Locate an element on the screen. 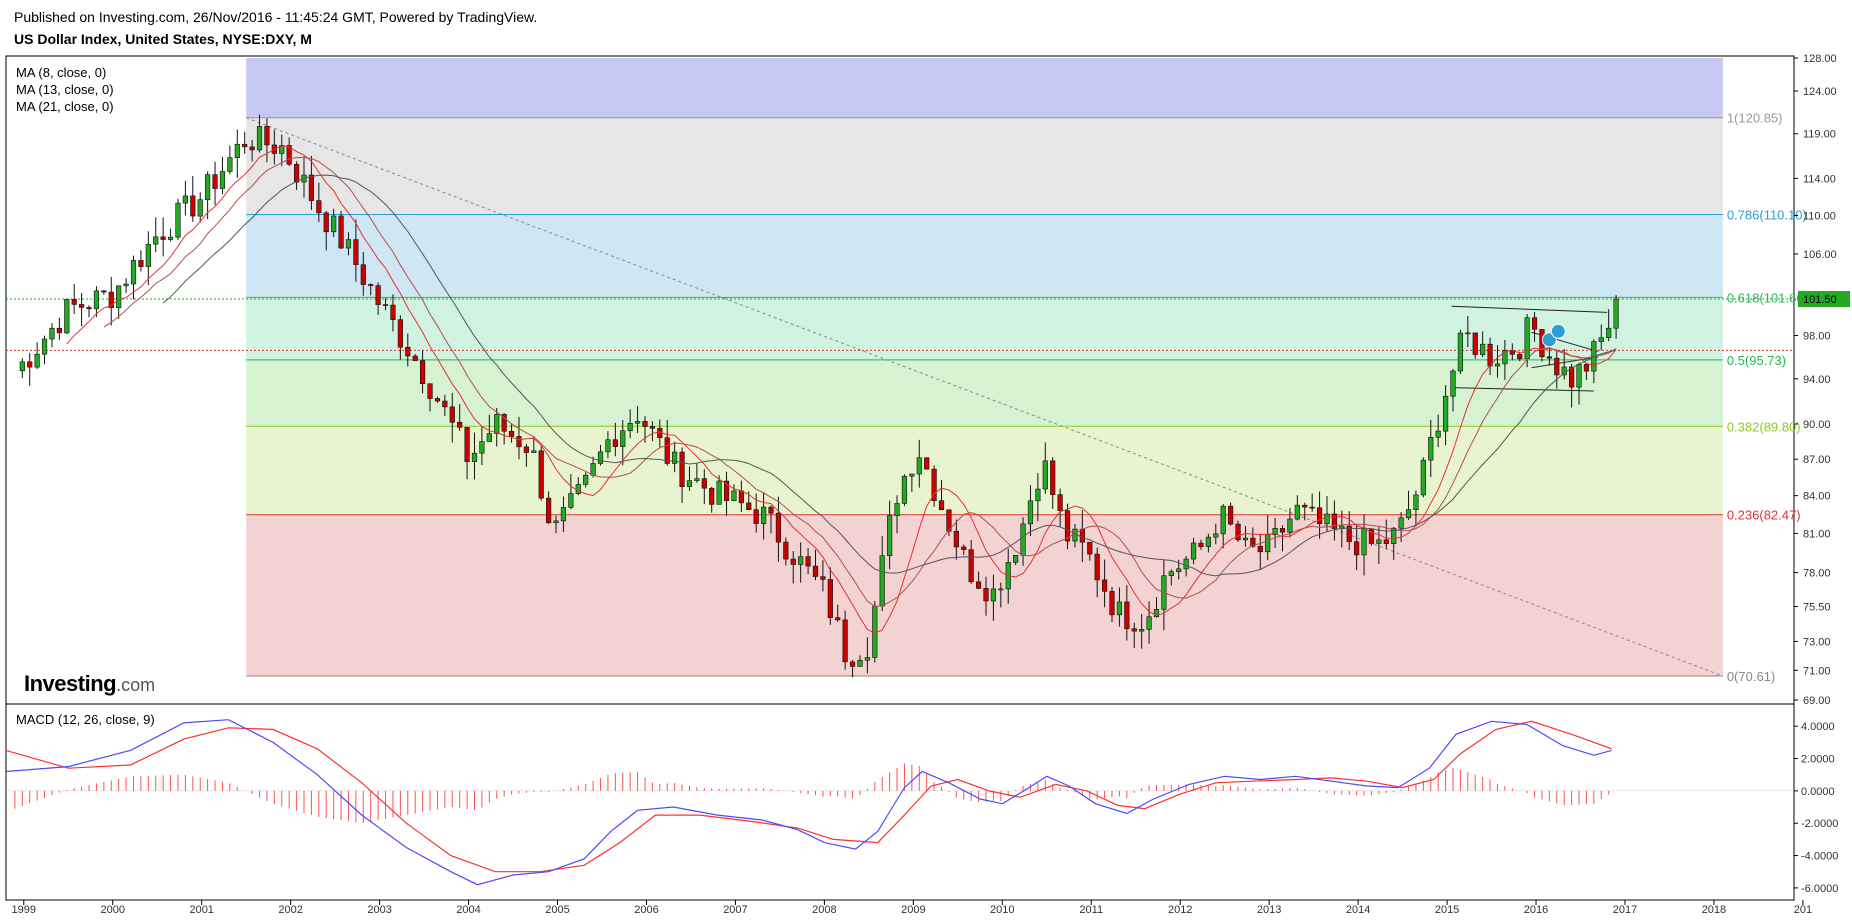 Image resolution: width=1852 pixels, height=920 pixels. macd-tick-label: -6.0000 is located at coordinates (1819, 889).